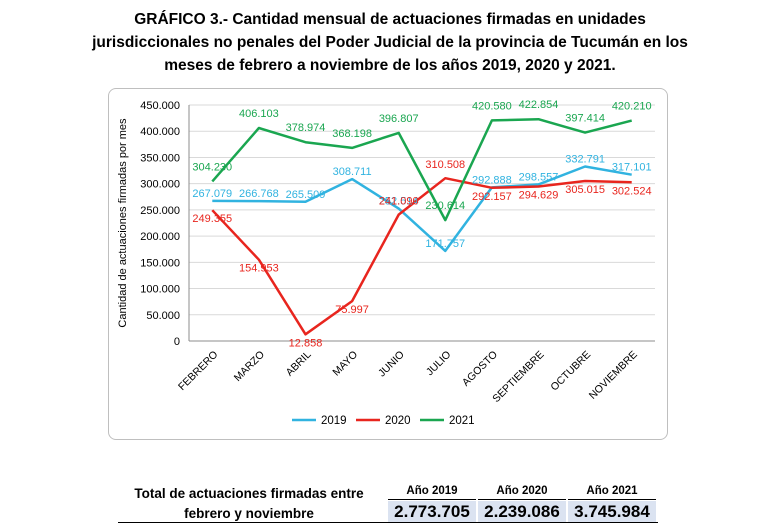 This screenshot has height=531, width=776. I want to click on totals-underline, so click(388, 522).